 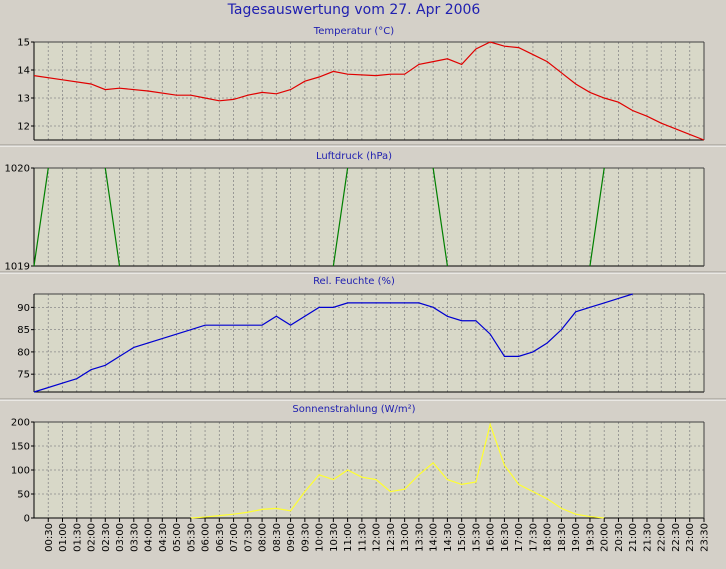 What do you see at coordinates (562, 537) in the screenshot?
I see `x-tick-label: 18:30` at bounding box center [562, 537].